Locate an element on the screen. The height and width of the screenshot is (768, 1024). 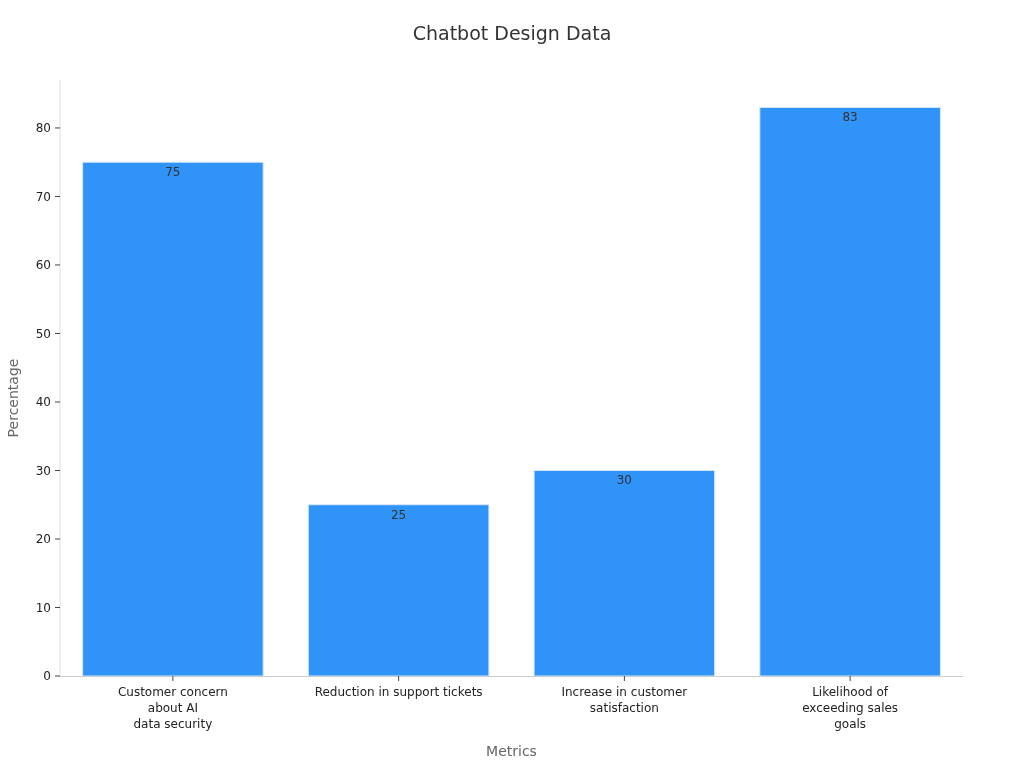
y-tick-label: 80 is located at coordinates (43, 128).